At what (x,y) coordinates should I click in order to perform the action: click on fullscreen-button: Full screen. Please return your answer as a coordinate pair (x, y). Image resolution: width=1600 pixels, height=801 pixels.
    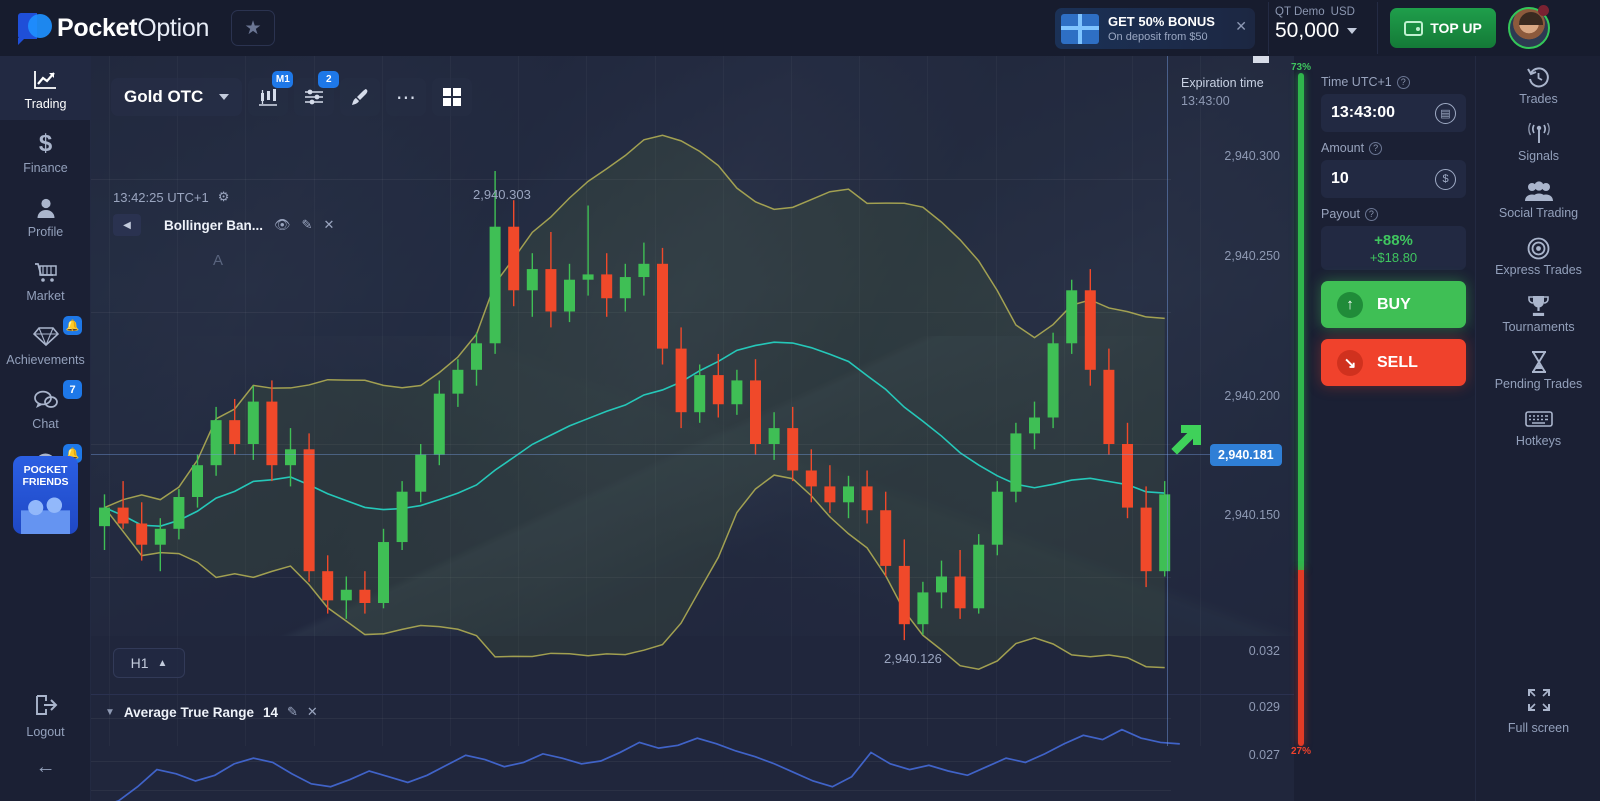
    Looking at the image, I should click on (1538, 711).